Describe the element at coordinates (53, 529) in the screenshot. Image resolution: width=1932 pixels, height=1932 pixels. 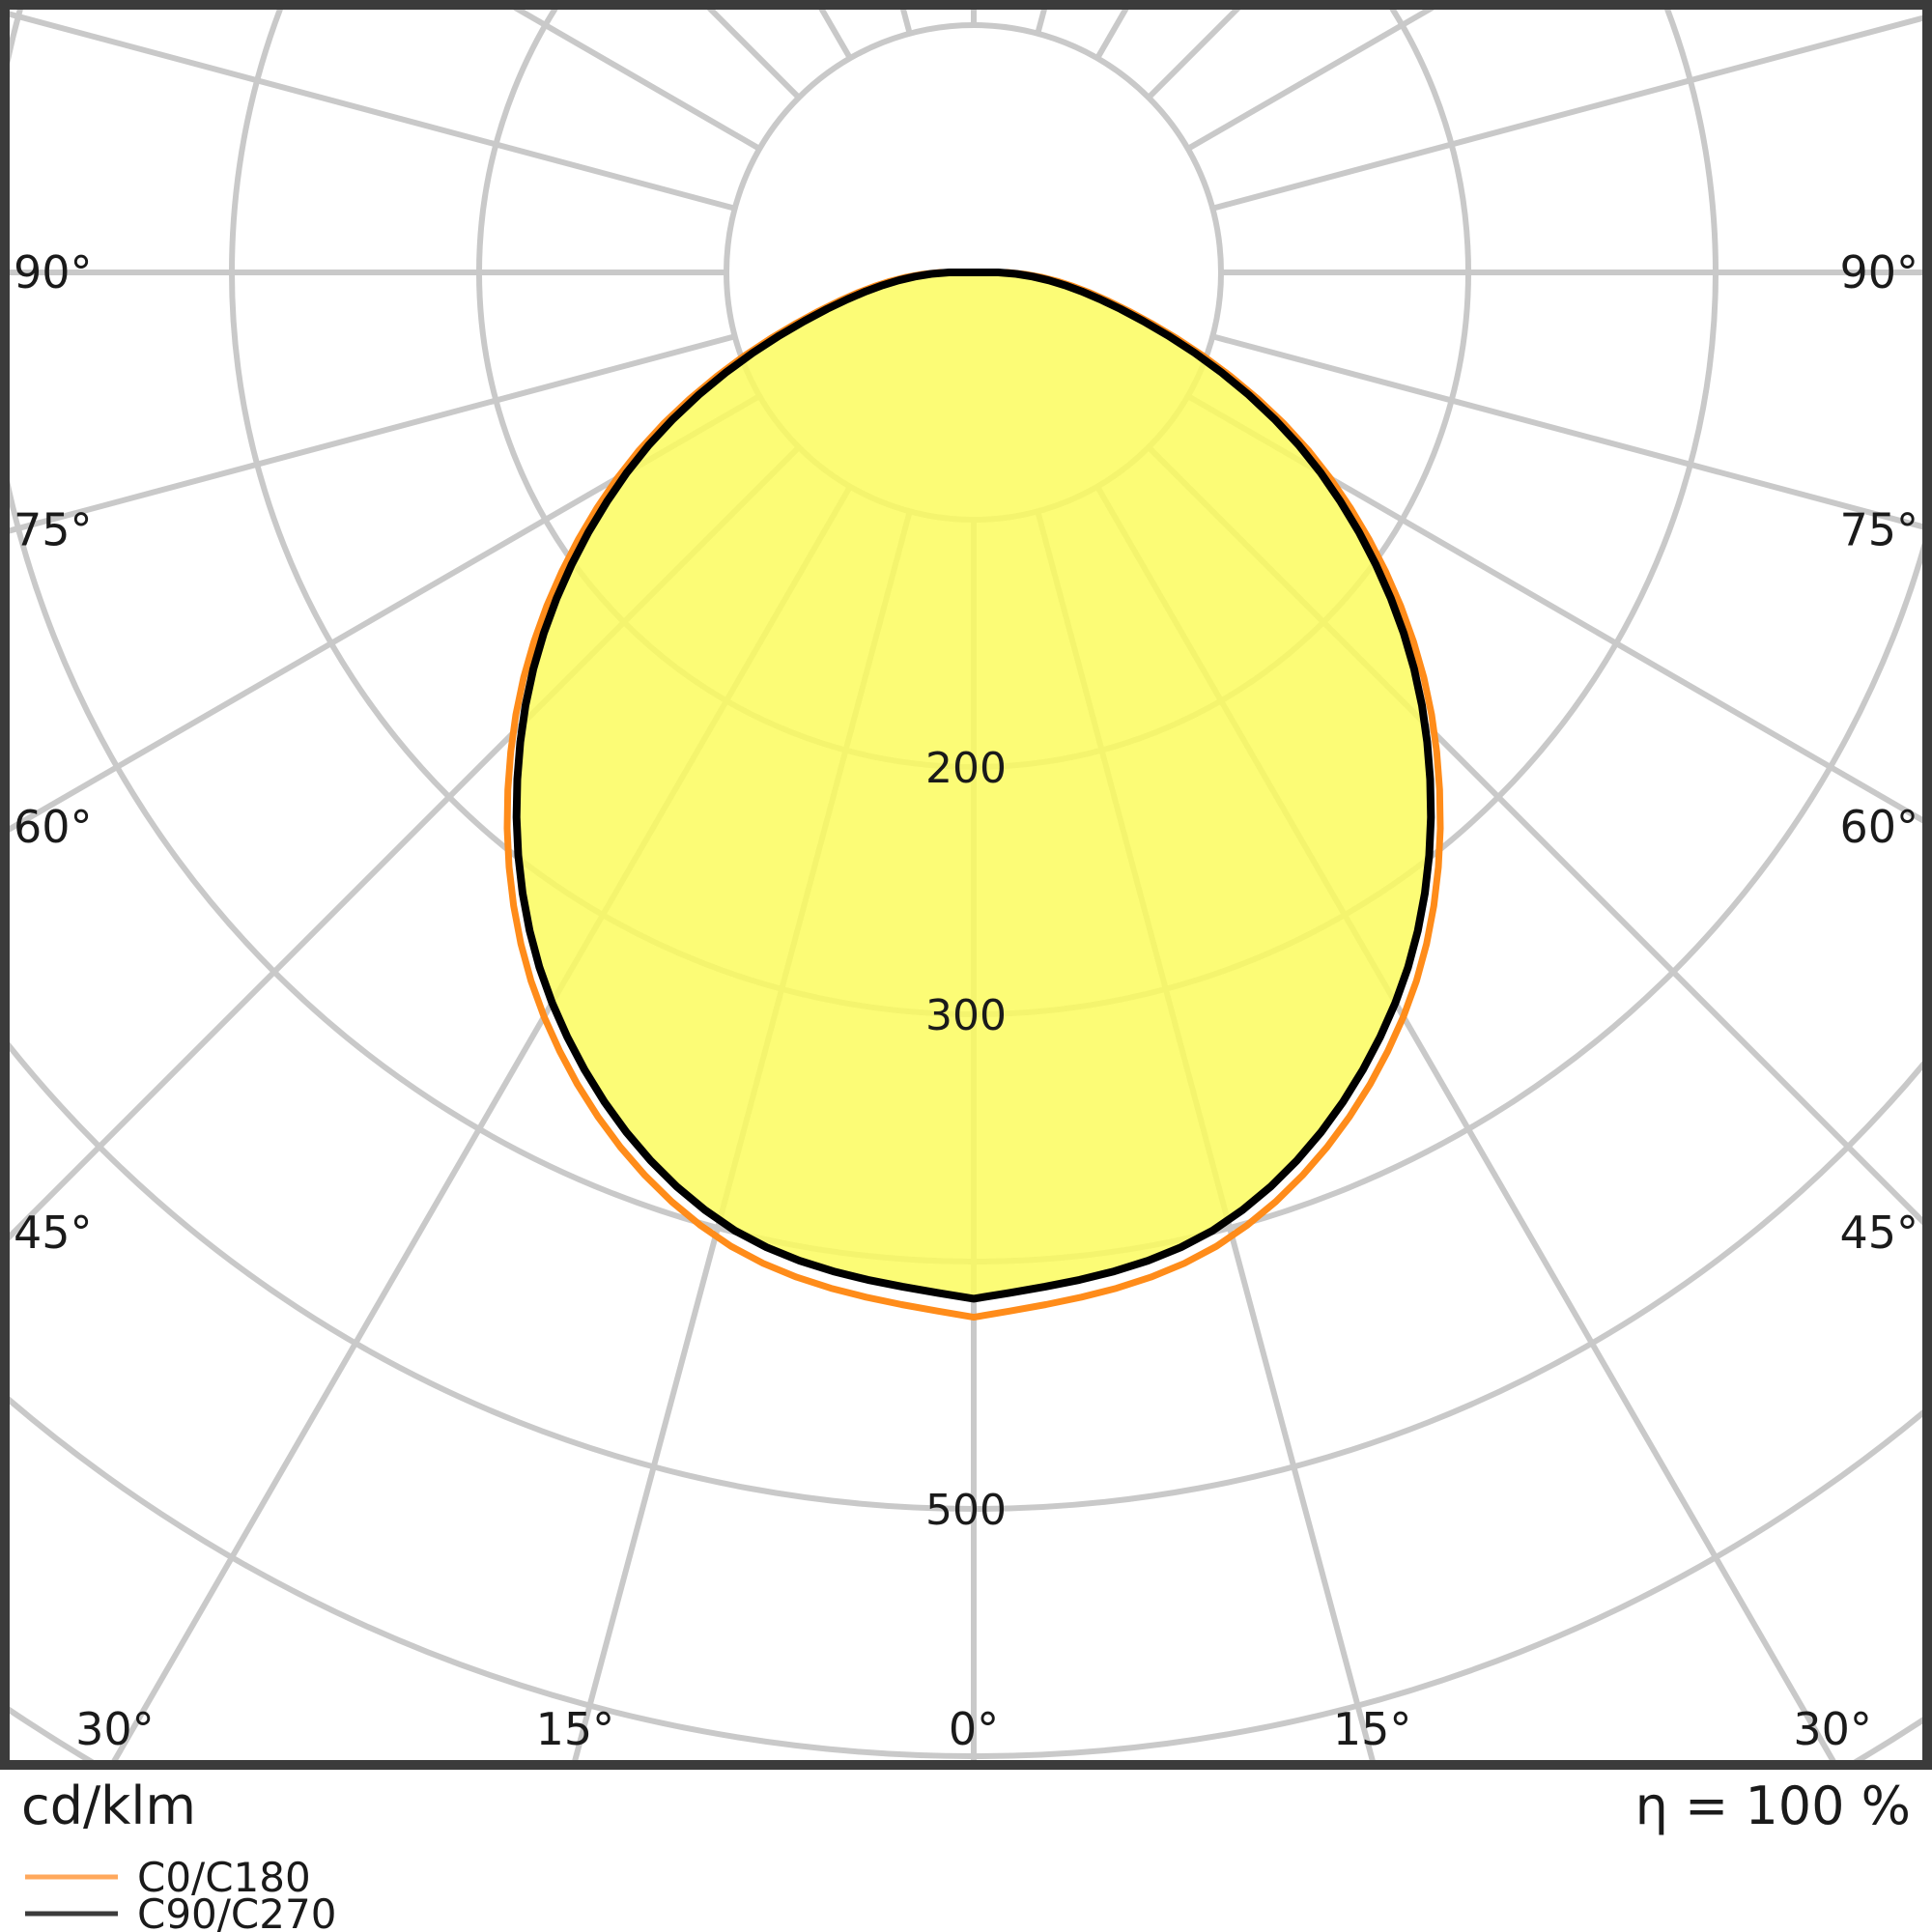
I see `angle-label-left-75: 75°` at that location.